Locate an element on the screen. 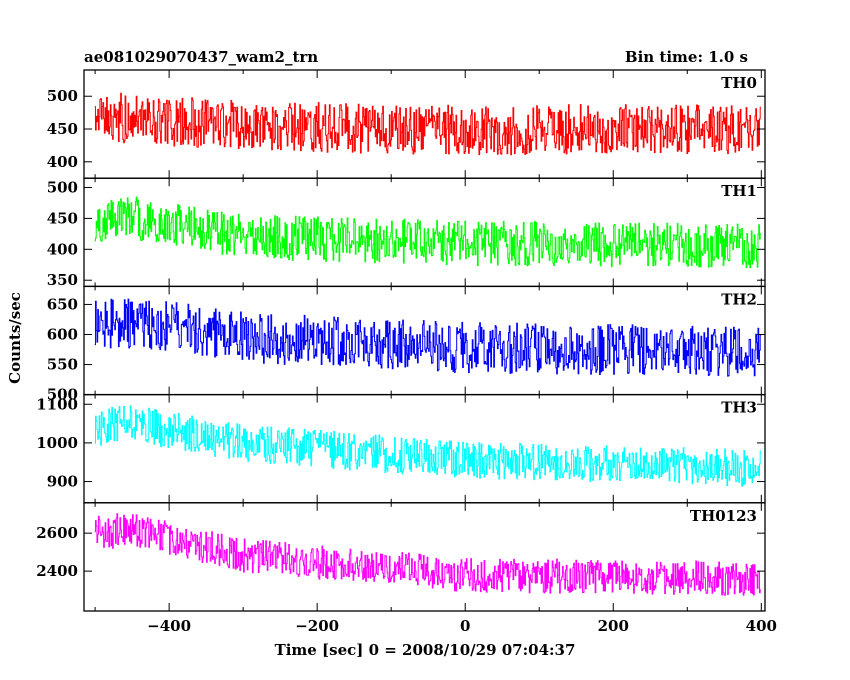 The height and width of the screenshot is (680, 850). panel-label-th2: TH2 is located at coordinates (739, 299).